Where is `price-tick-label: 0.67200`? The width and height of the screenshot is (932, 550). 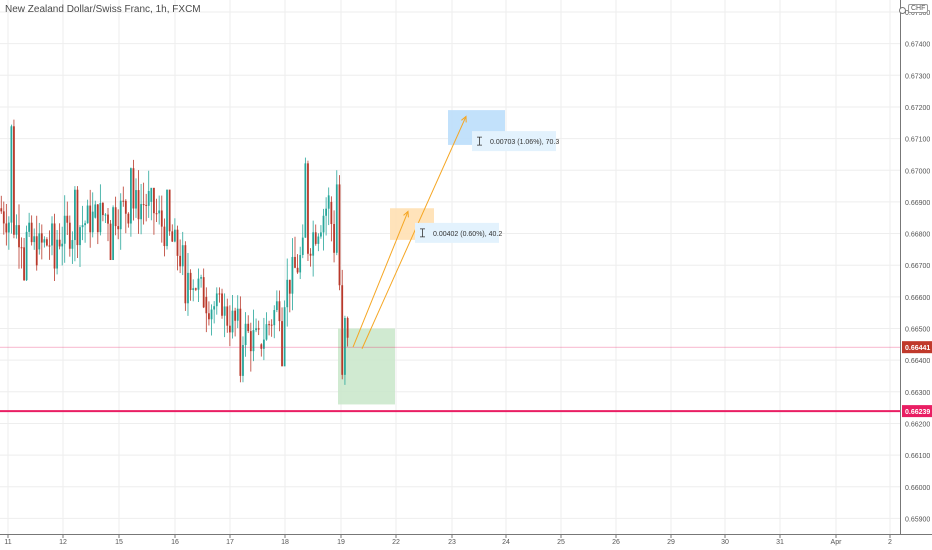 price-tick-label: 0.67200 is located at coordinates (917, 108).